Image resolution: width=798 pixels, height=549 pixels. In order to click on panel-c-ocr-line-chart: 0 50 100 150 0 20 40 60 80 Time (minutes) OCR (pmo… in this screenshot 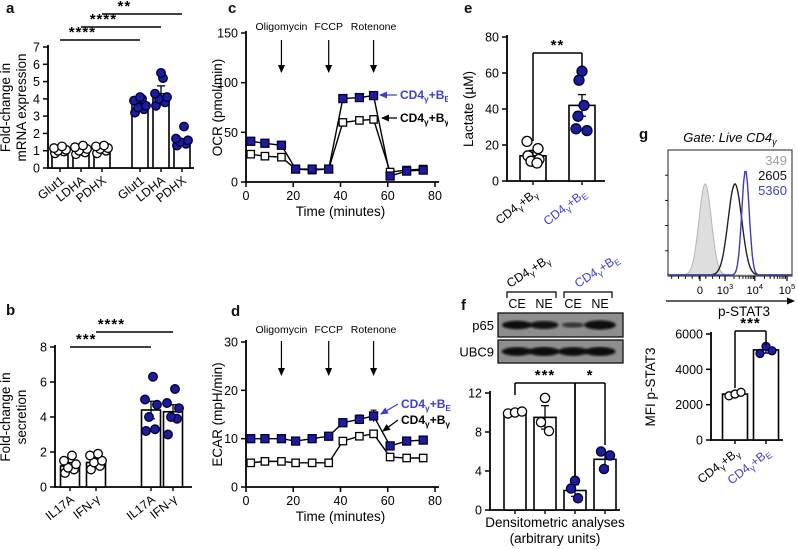, I will do `click(330, 116)`.